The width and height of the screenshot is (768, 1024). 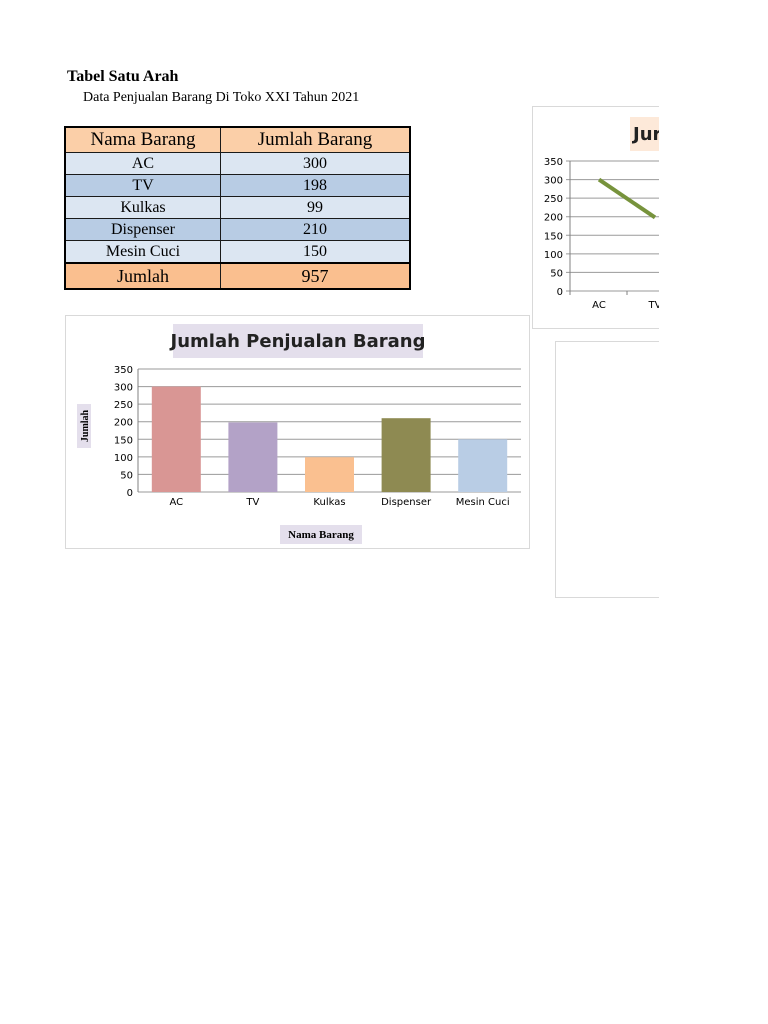 I want to click on row-name: TV, so click(x=142, y=185).